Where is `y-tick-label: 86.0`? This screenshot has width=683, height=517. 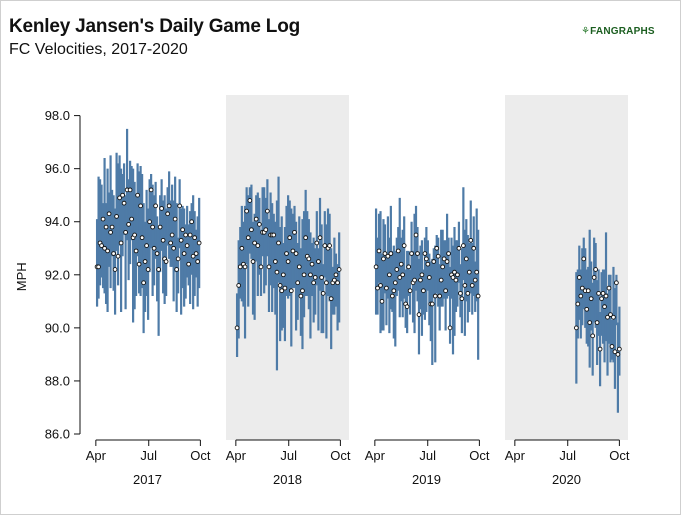
y-tick-label: 86.0 is located at coordinates (57, 434).